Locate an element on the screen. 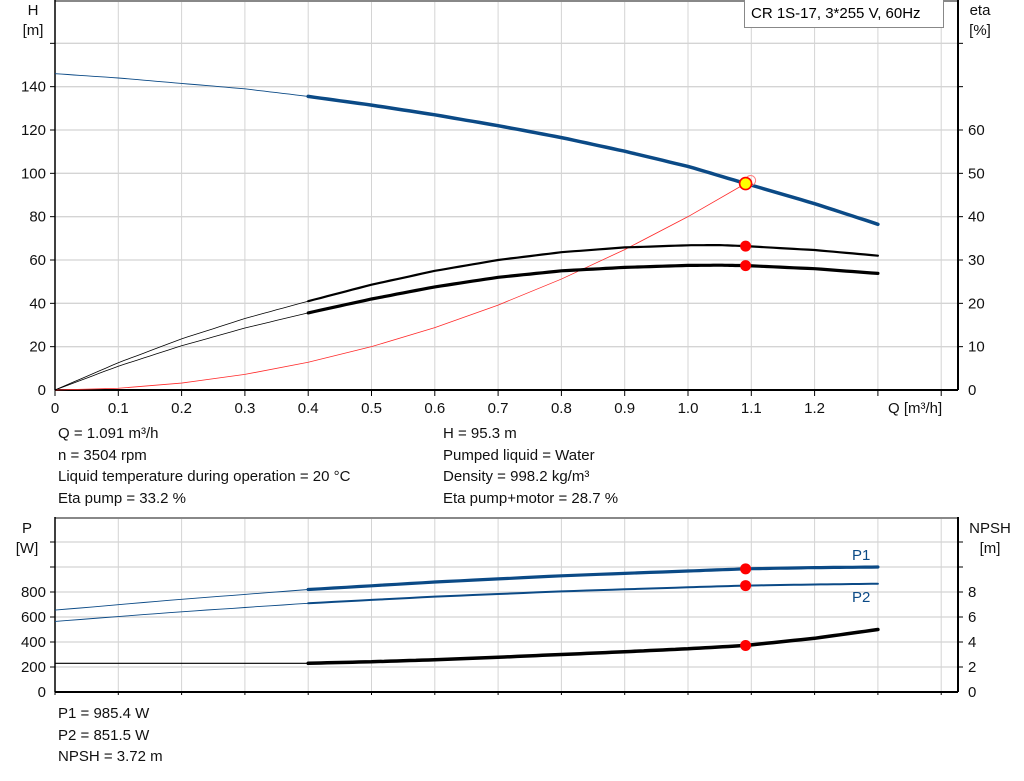  y-tick-label: 200 is located at coordinates (33, 667).